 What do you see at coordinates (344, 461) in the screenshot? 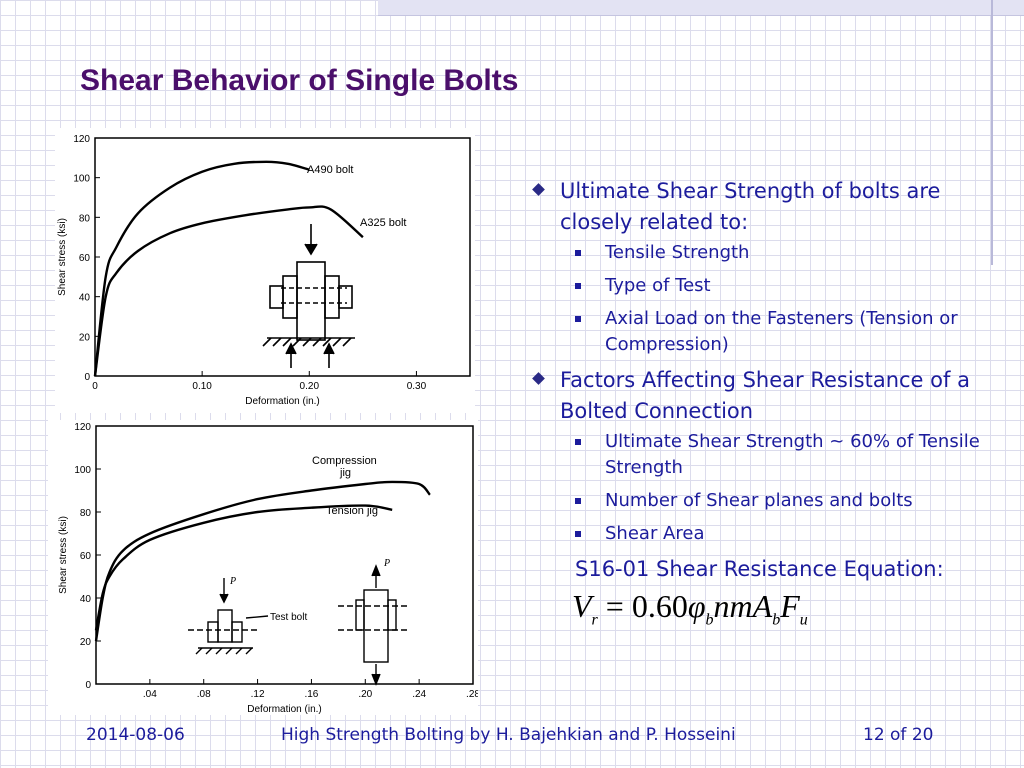
I see `annotation-compression: Compression` at bounding box center [344, 461].